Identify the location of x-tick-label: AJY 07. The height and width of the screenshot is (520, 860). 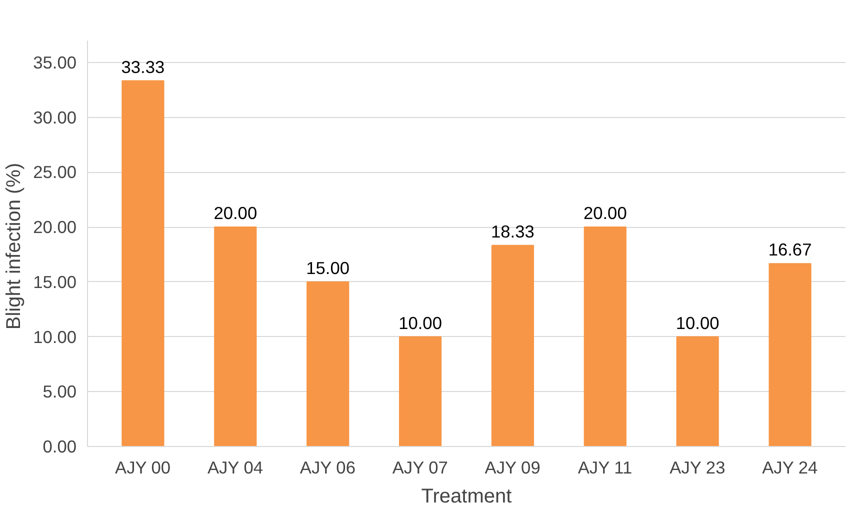
(420, 468).